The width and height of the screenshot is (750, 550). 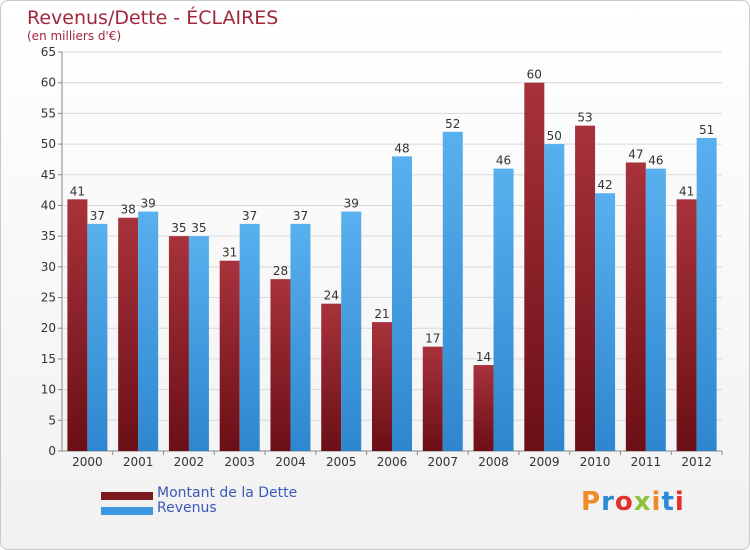 What do you see at coordinates (331, 296) in the screenshot?
I see `data-label-dette: 24` at bounding box center [331, 296].